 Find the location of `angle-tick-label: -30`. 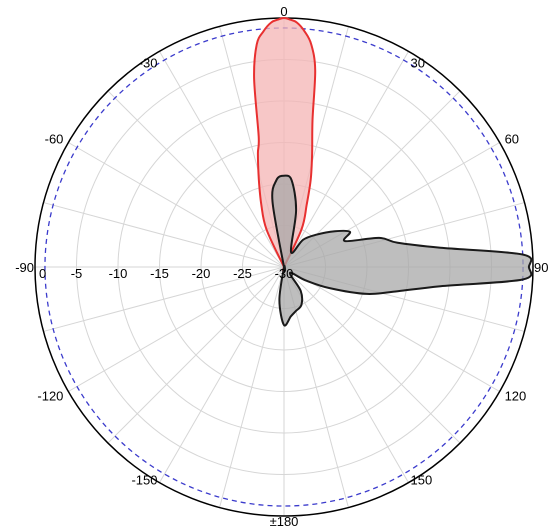

angle-tick-label: -30 is located at coordinates (148, 62).